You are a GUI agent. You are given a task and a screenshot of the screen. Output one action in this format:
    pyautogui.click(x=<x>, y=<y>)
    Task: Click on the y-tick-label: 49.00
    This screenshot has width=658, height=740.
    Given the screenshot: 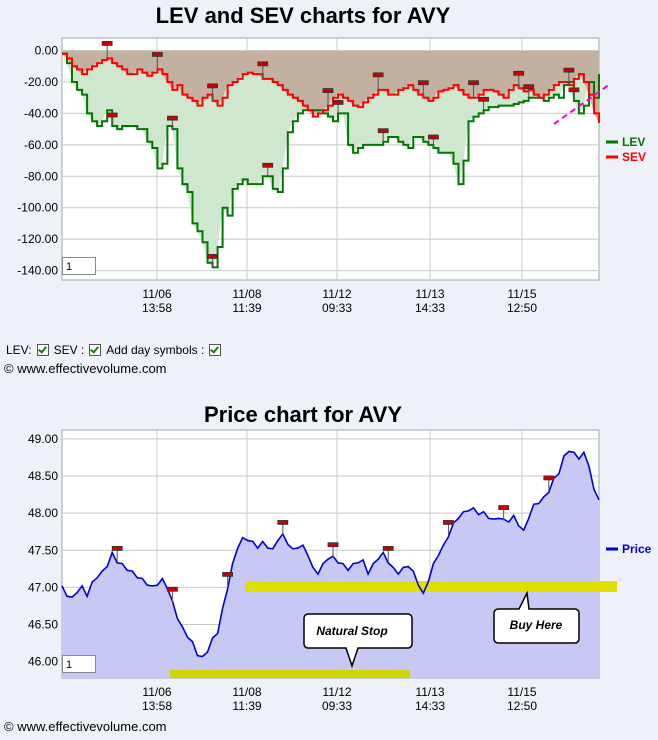 What is the action you would take?
    pyautogui.click(x=43, y=439)
    